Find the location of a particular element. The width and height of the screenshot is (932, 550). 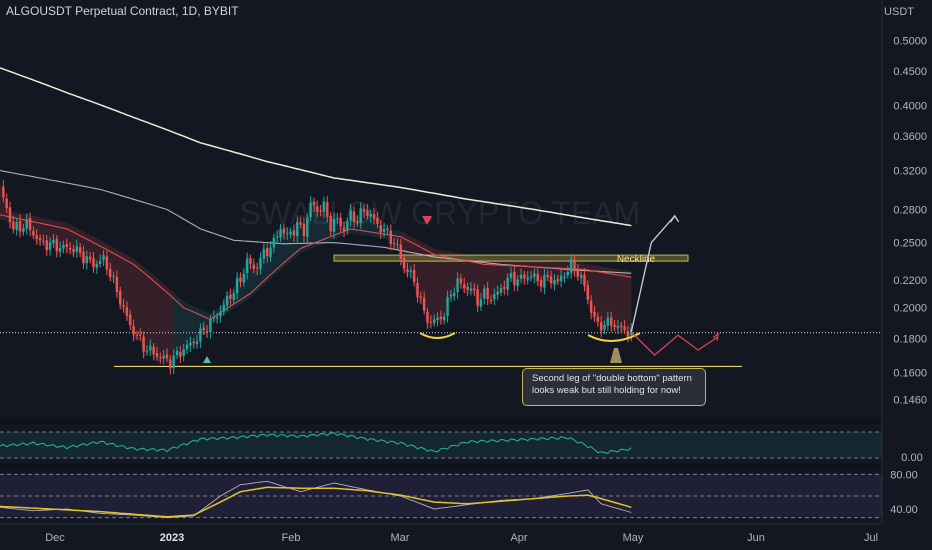

osc1-label: 0.00 is located at coordinates (911, 458).